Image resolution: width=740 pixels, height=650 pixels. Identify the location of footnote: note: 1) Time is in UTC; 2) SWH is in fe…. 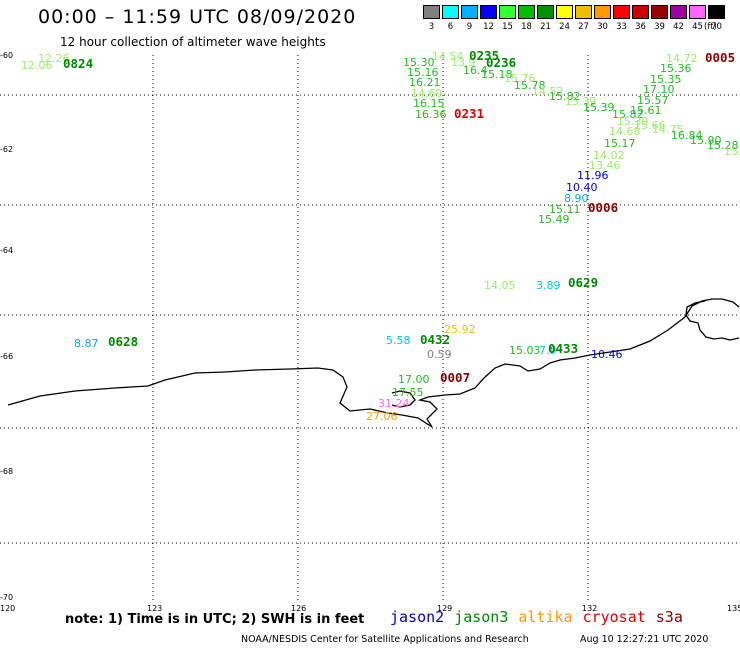
(215, 619).